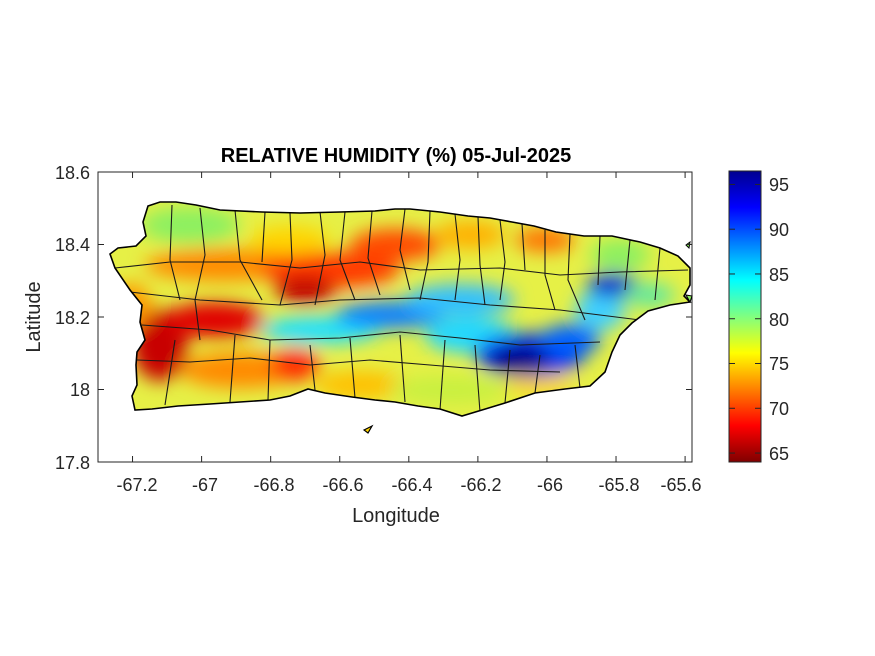  Describe the element at coordinates (779, 320) in the screenshot. I see `colorbar-tick-label: 80` at that location.